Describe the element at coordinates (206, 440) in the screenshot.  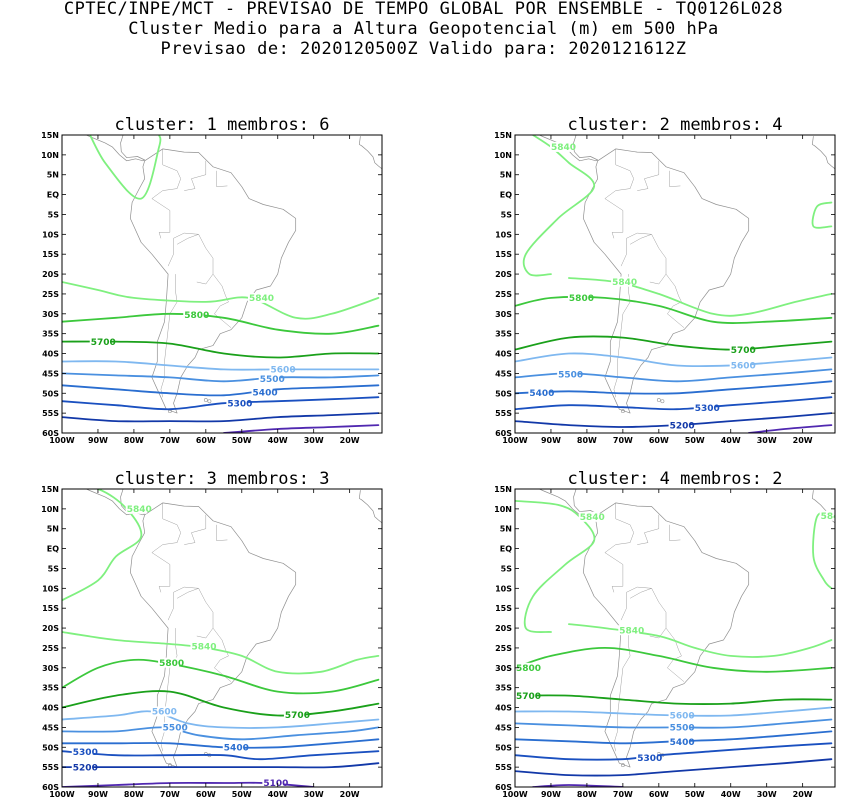
I see `lon-tick-label: 60W` at that location.